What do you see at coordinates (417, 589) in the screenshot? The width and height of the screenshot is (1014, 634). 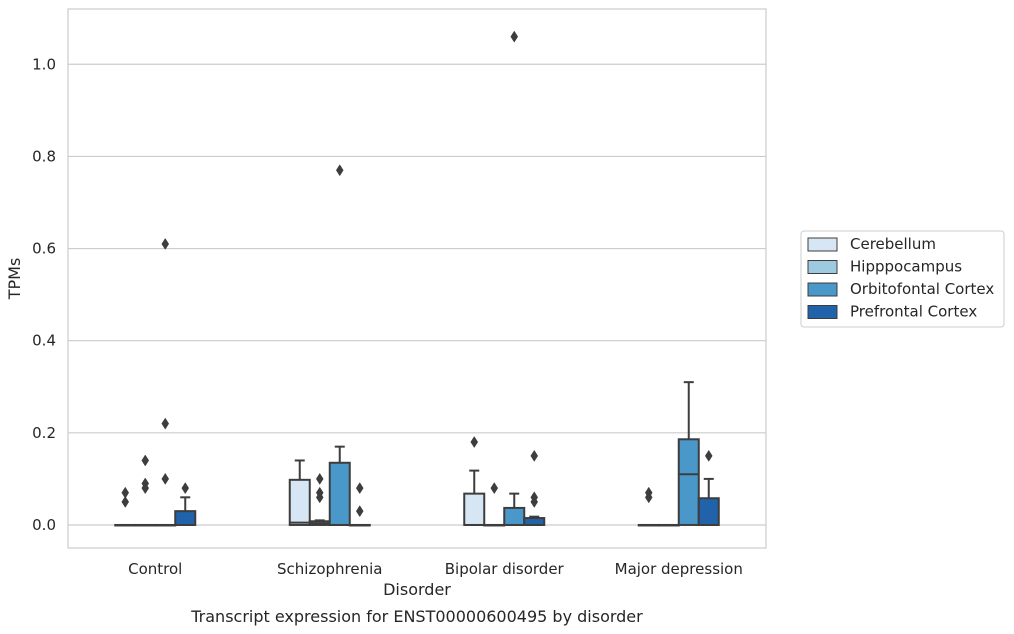 I see `x-axis-label: Disorder` at bounding box center [417, 589].